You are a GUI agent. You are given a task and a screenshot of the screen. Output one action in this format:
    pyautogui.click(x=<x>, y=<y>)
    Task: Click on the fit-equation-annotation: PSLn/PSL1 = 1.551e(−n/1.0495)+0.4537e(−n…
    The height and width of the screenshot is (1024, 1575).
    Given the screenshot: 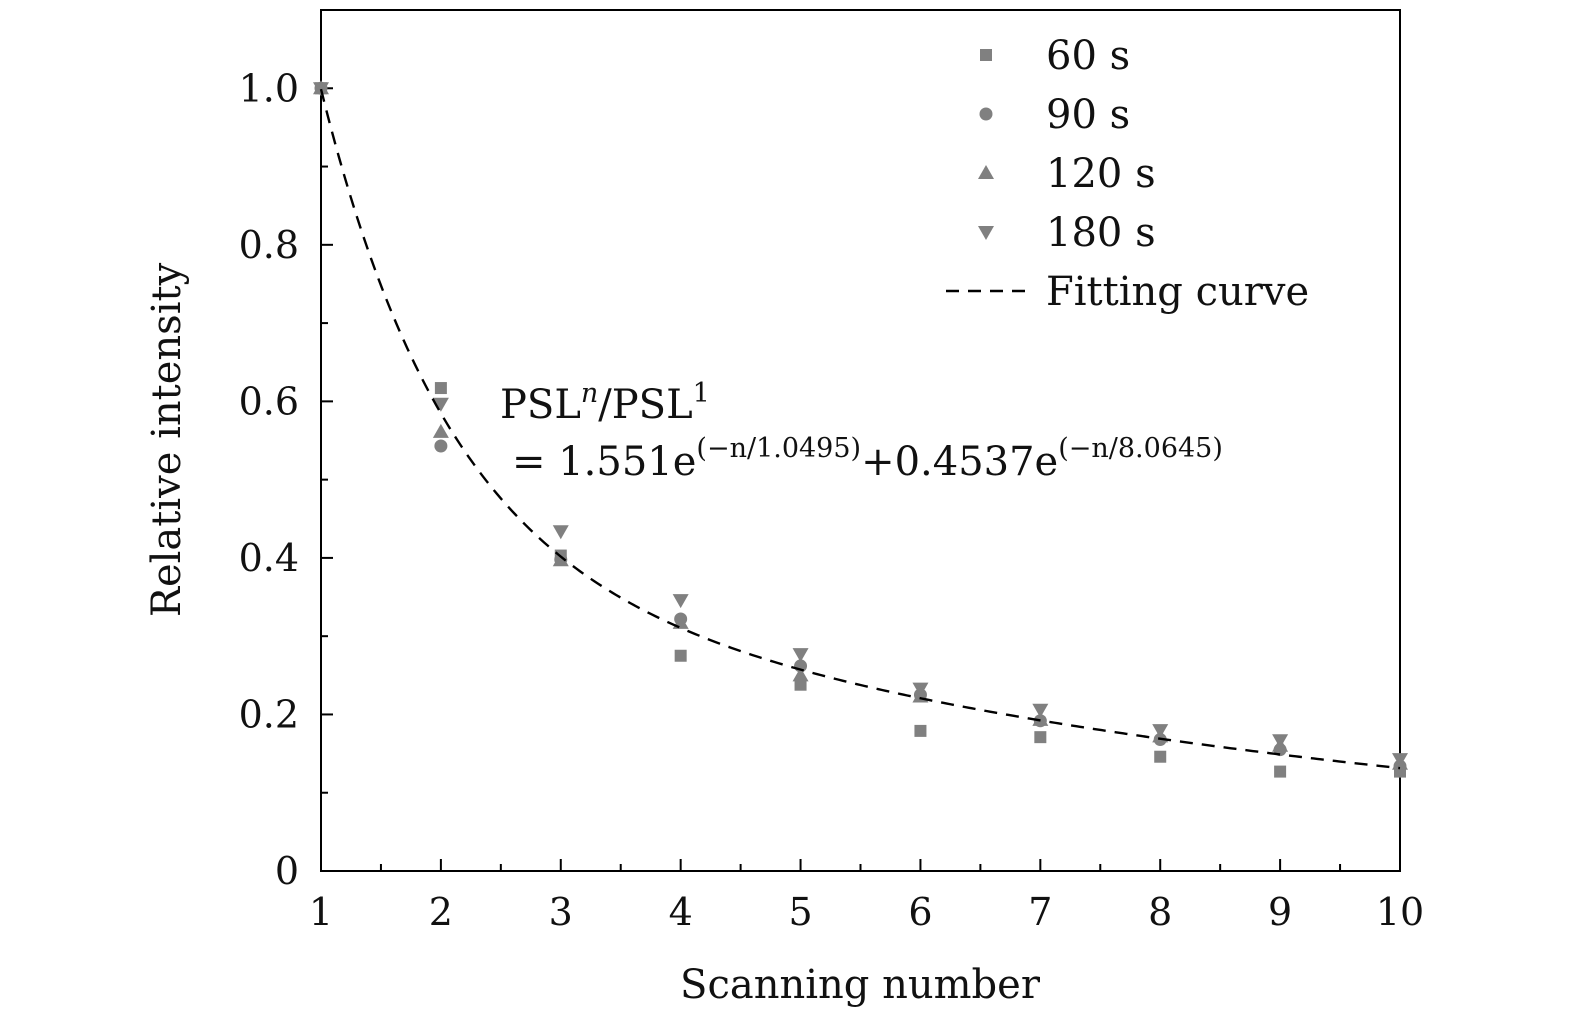 What is the action you would take?
    pyautogui.click(x=861, y=431)
    